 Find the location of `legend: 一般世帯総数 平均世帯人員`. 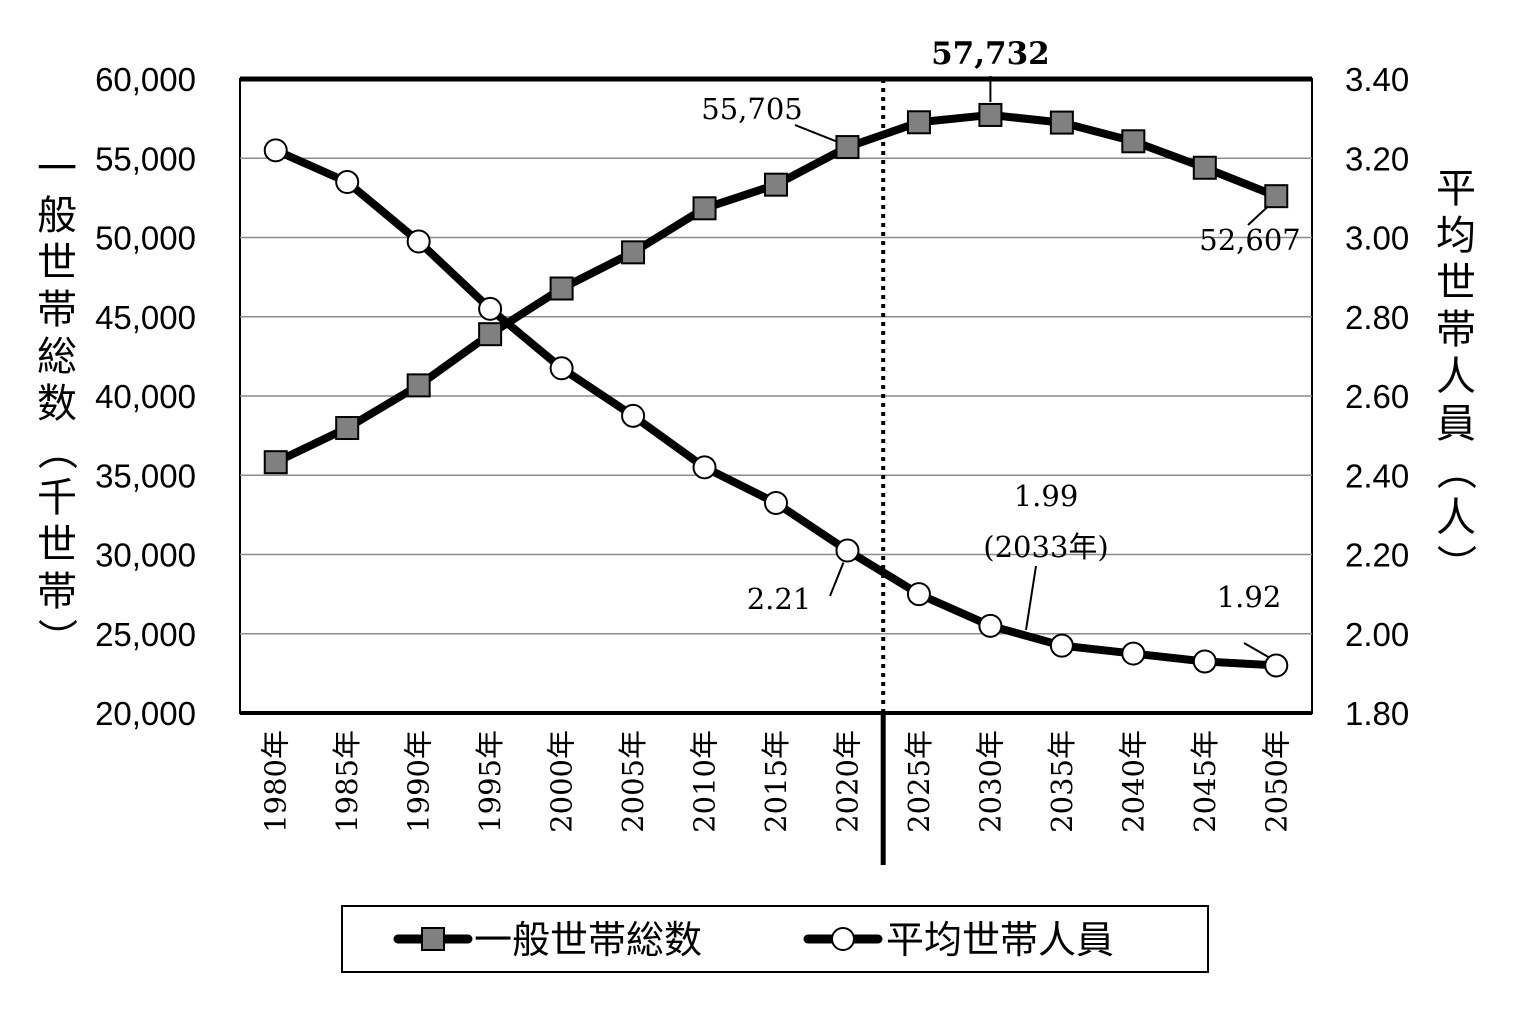

legend: 一般世帯総数 平均世帯人員 is located at coordinates (775, 939).